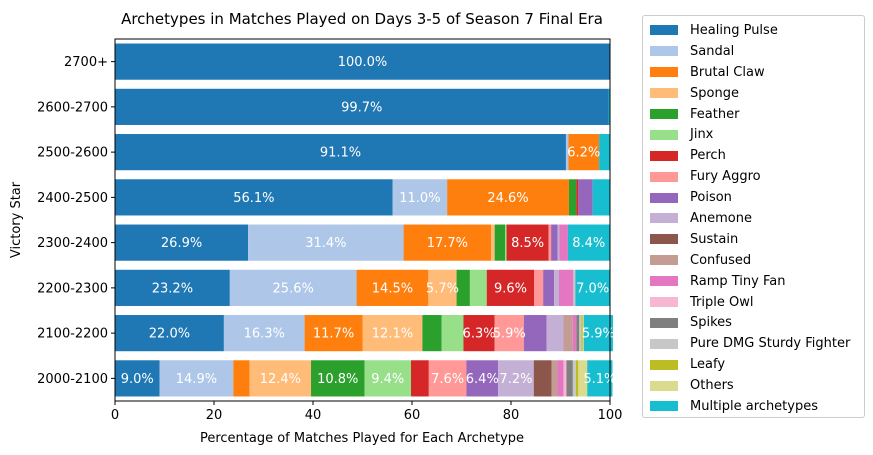 This screenshot has width=873, height=455. I want to click on legend-item: Feather, so click(753, 114).